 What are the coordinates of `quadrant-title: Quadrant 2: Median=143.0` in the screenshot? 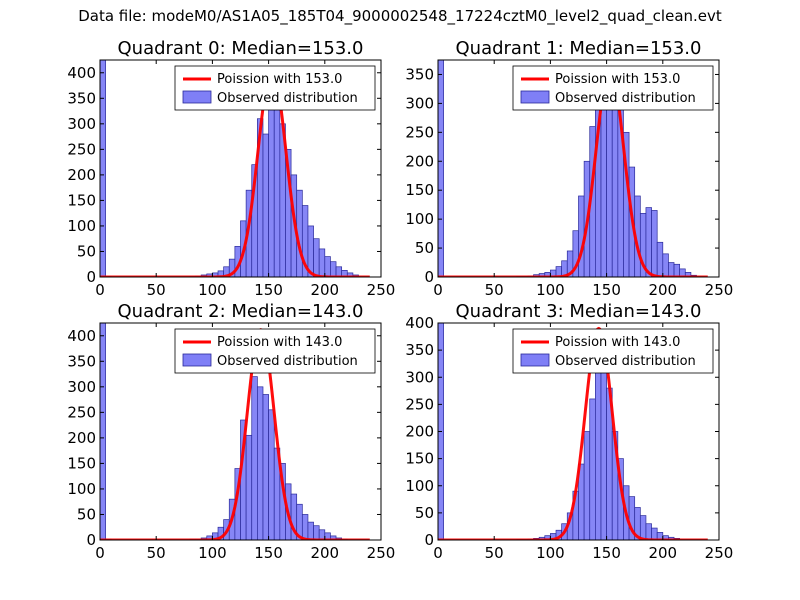 It's located at (241, 311).